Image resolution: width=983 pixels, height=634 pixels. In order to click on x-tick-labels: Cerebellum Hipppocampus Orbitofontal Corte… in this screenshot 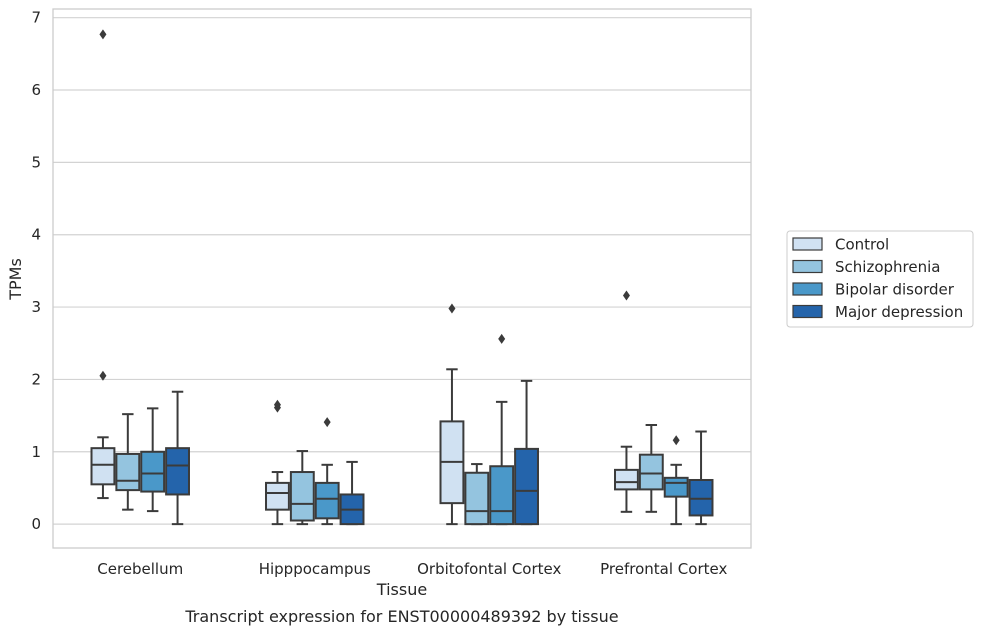, I will do `click(412, 569)`.